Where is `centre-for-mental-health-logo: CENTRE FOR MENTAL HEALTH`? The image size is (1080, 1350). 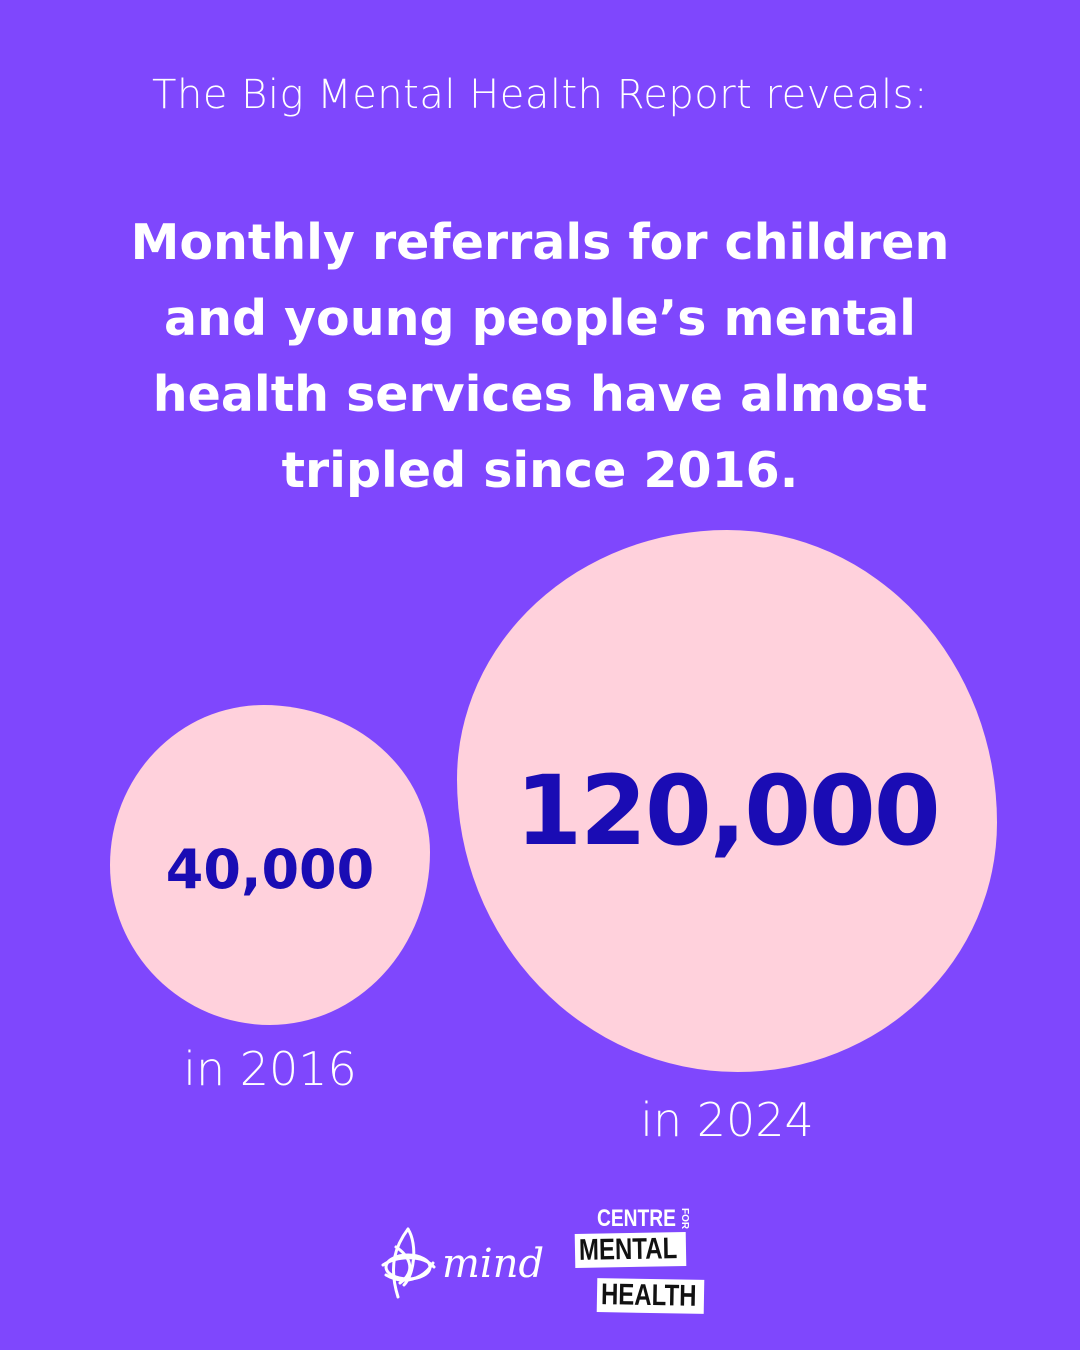
centre-for-mental-health-logo: CENTRE FOR MENTAL HEALTH is located at coordinates (639, 1265).